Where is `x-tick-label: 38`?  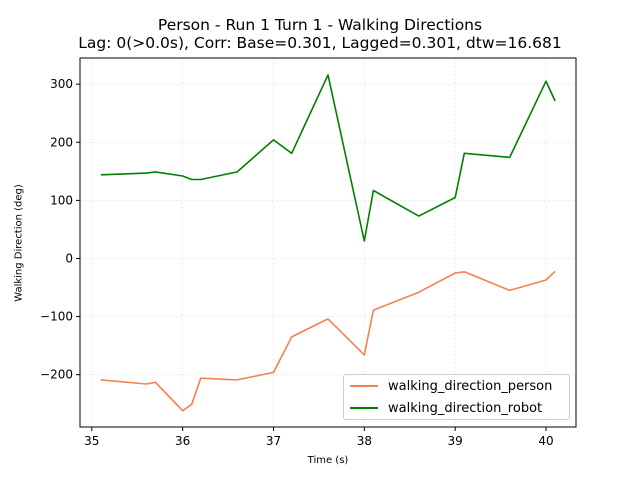 x-tick-label: 38 is located at coordinates (364, 441).